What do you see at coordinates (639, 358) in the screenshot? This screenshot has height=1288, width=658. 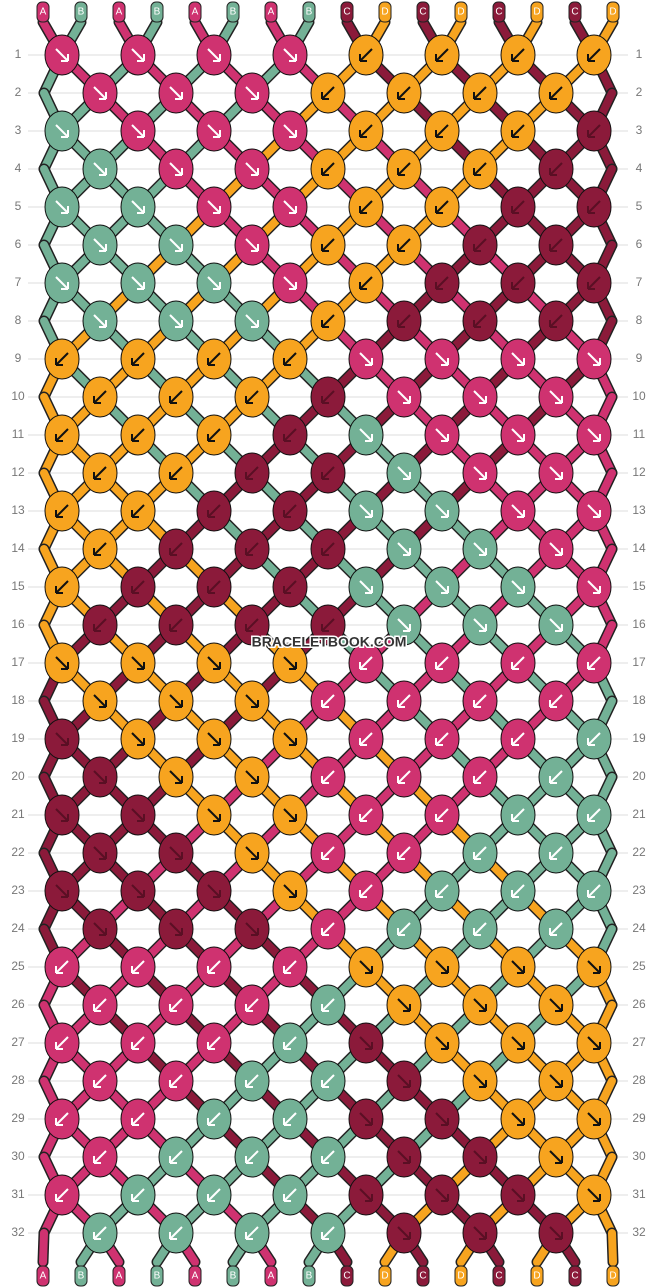 I see `row-number: 9` at bounding box center [639, 358].